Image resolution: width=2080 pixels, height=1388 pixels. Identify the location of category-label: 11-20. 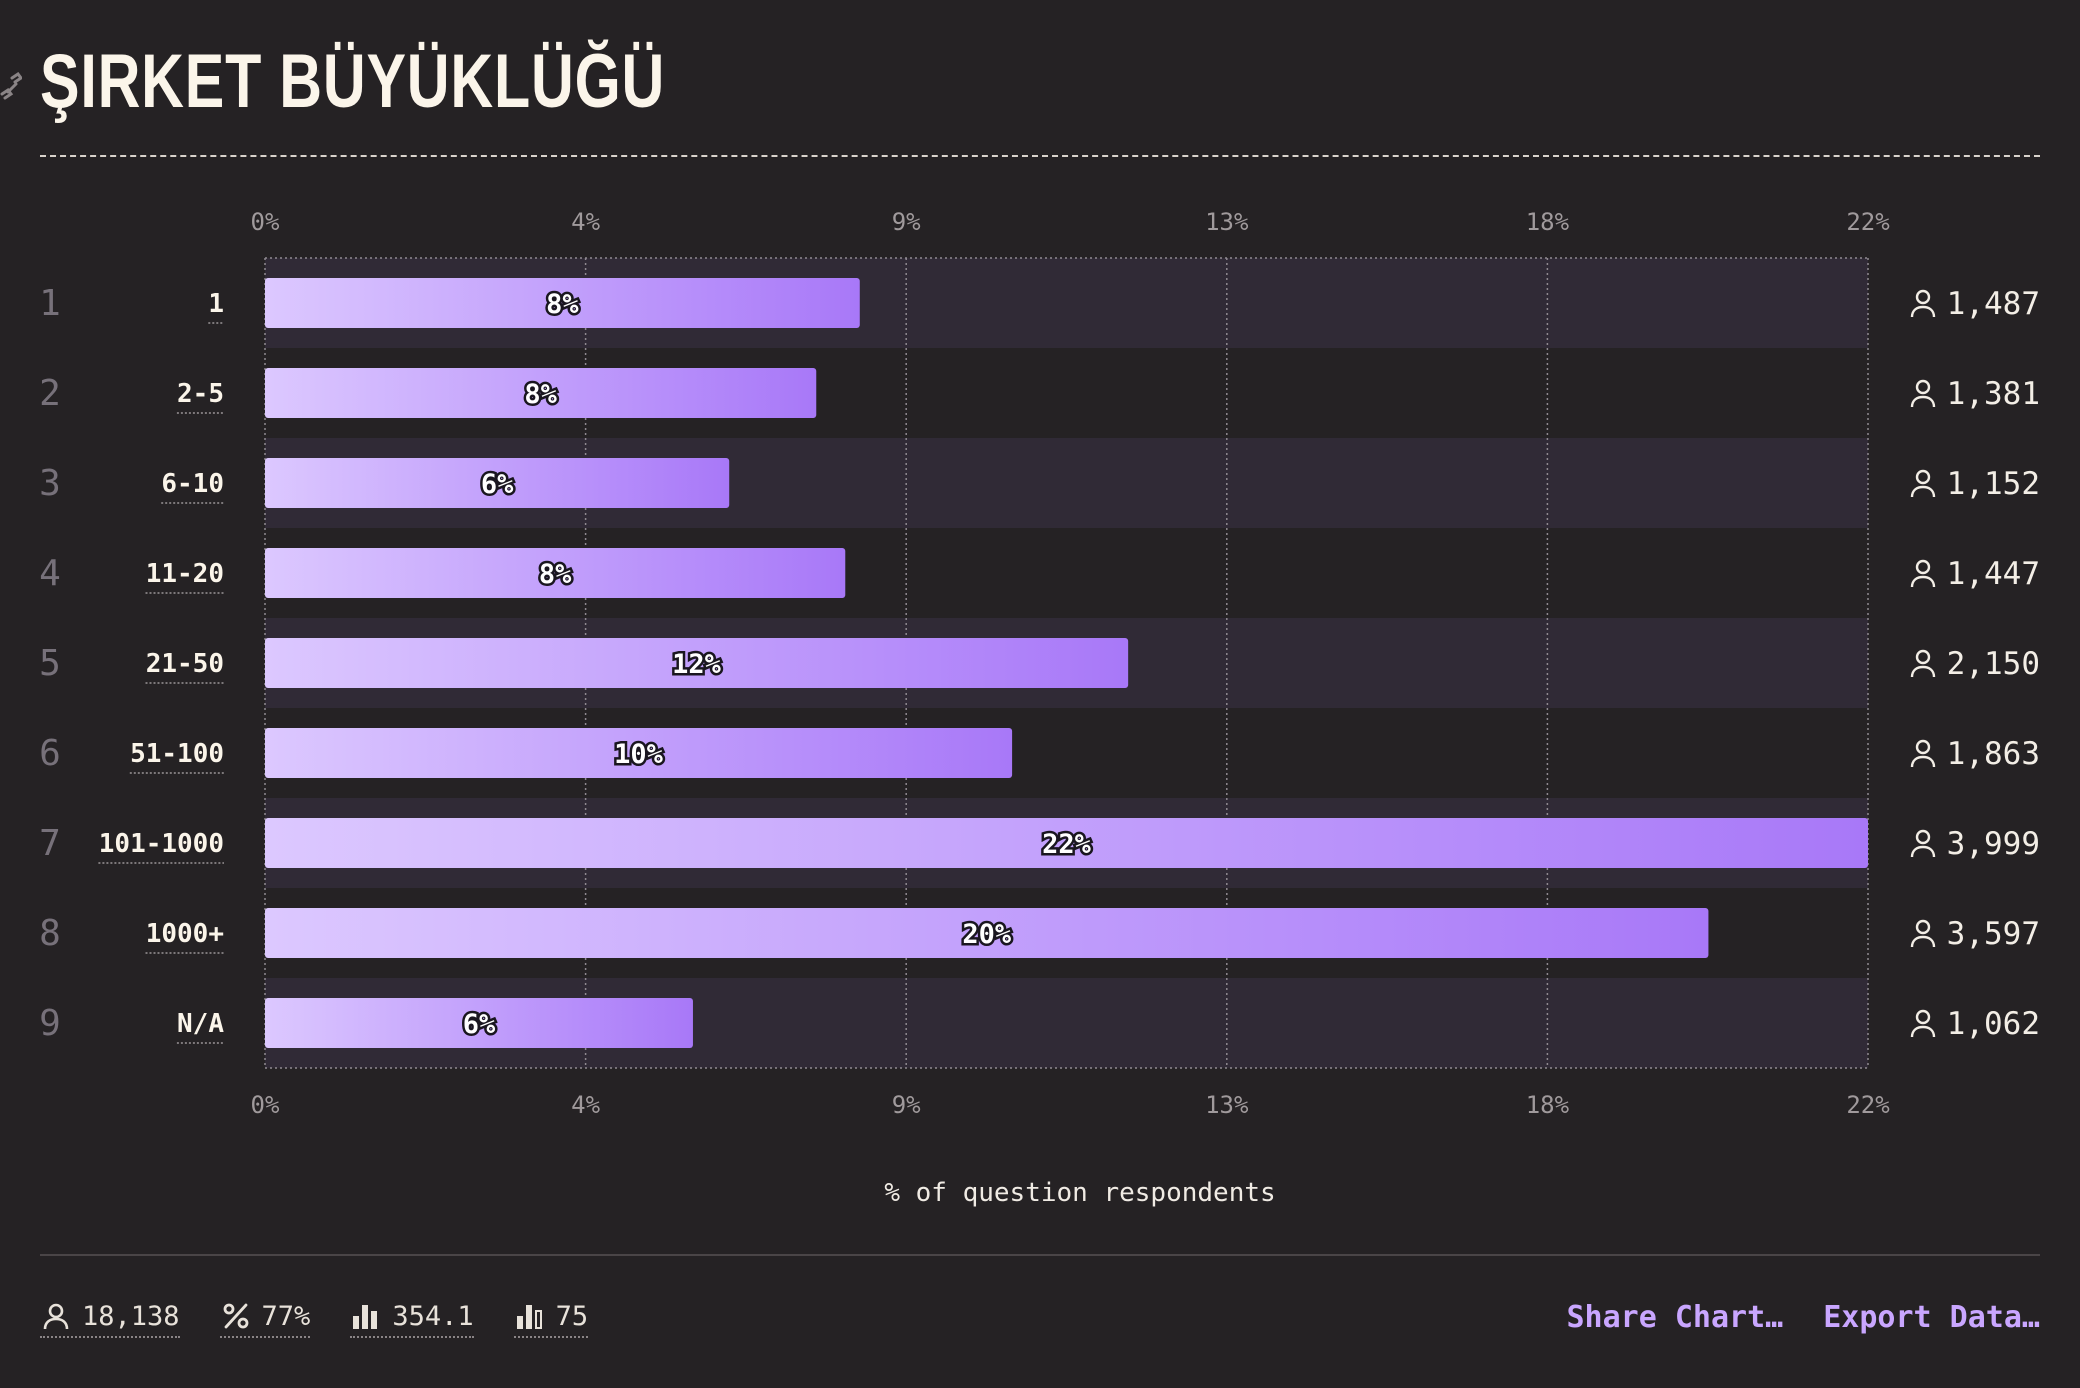
(185, 574).